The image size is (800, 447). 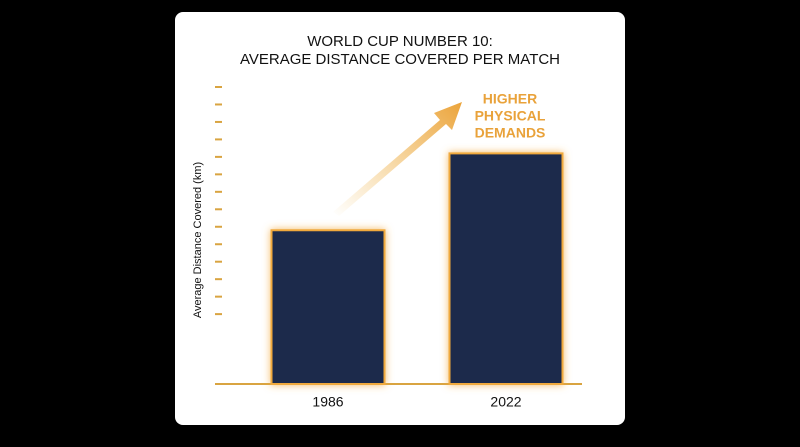 I want to click on arrow, so click(x=397, y=159).